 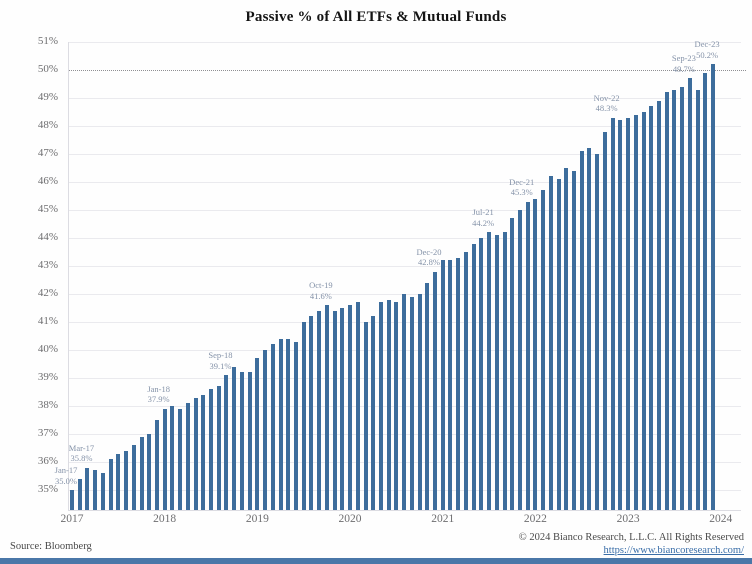 I want to click on y-axis-tick-label: 47%, so click(x=47, y=153).